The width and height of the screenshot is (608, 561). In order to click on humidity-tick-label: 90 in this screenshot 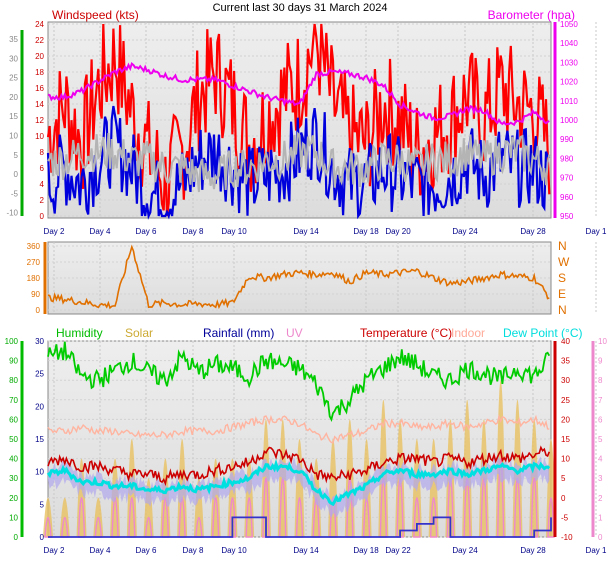, I will do `click(13, 361)`.